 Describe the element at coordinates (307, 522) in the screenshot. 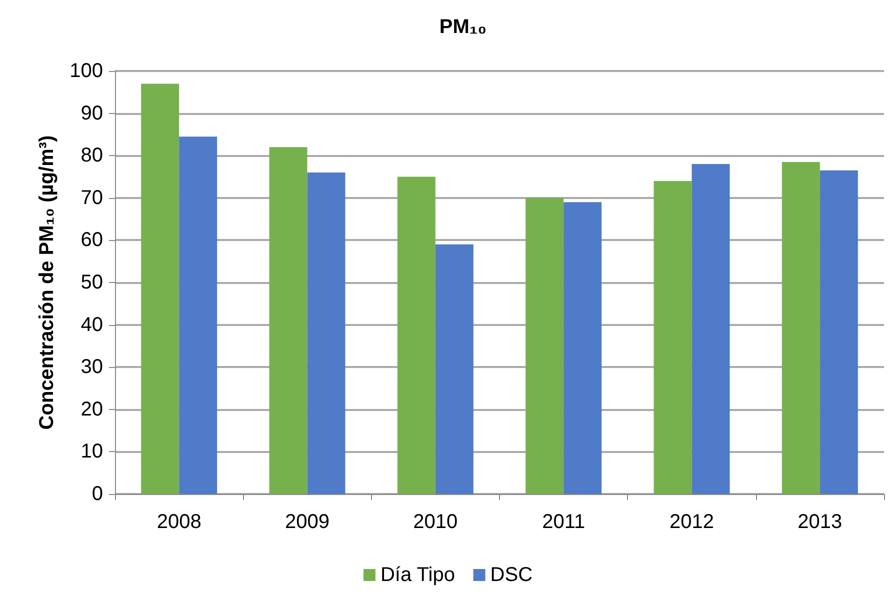

I see `x-tick-label: 2009` at that location.